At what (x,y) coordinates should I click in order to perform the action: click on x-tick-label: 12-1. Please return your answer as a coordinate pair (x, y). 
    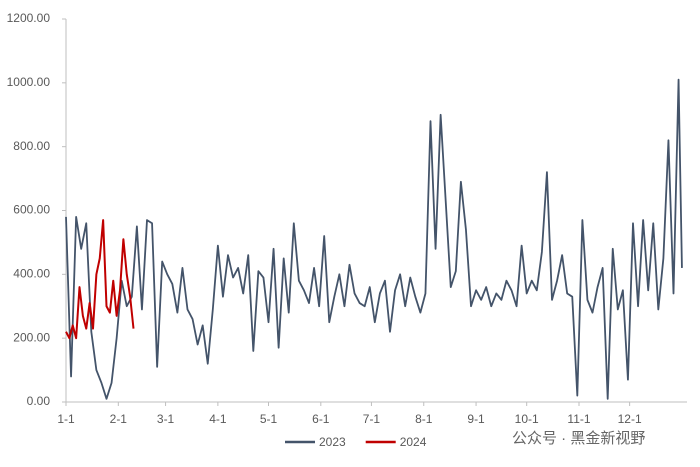
    Looking at the image, I should click on (630, 419).